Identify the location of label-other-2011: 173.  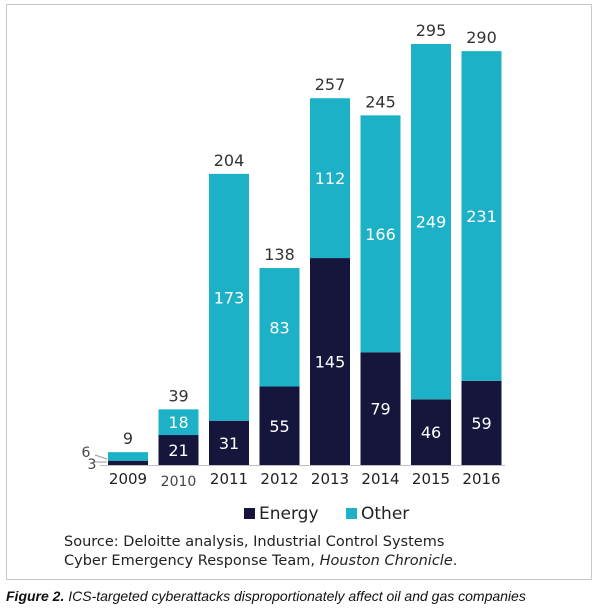
(229, 297).